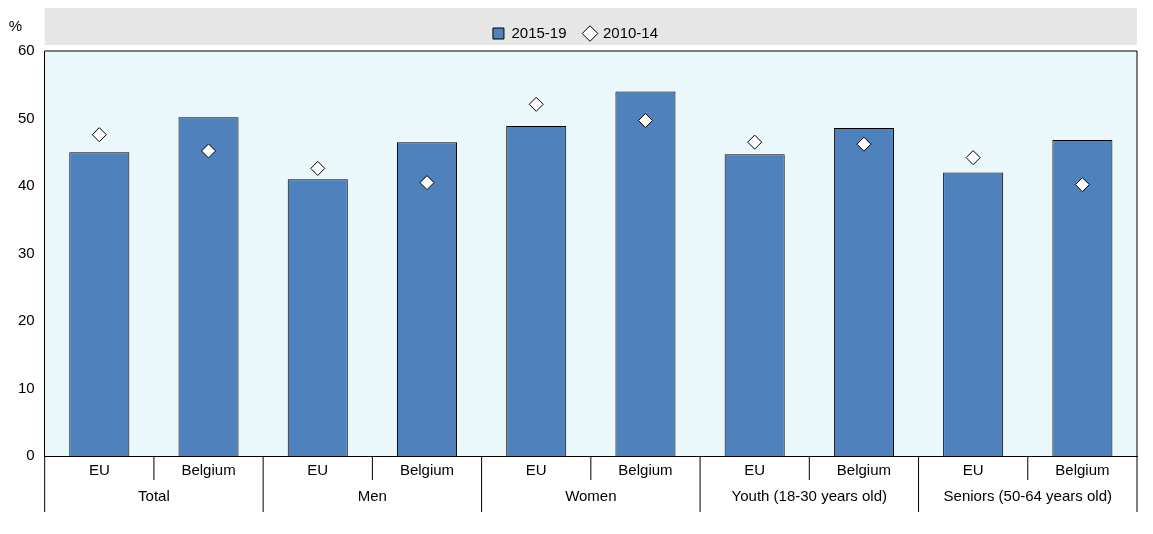 The width and height of the screenshot is (1153, 534). Describe the element at coordinates (154, 496) in the screenshot. I see `text: Total` at that location.